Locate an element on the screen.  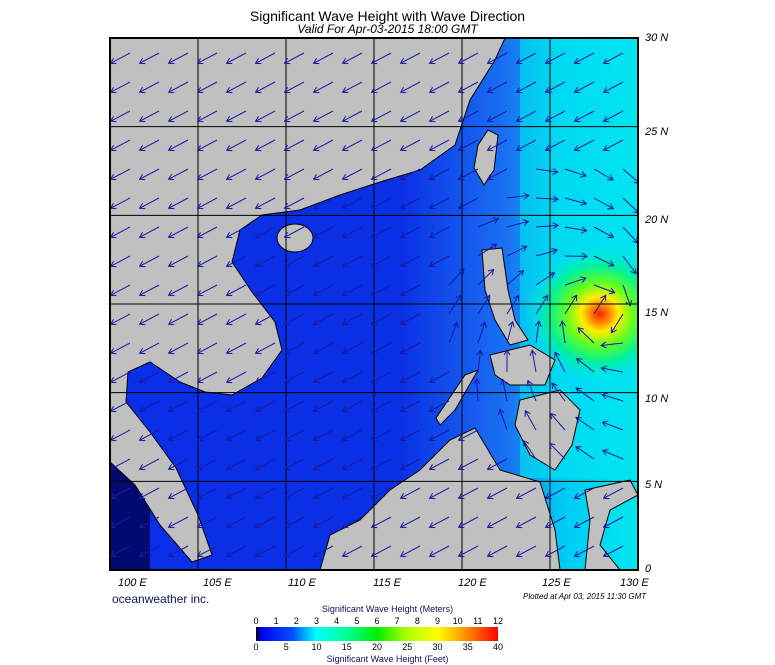
map-subtitle: Valid For Apr-03-2015 18:00 GMT is located at coordinates (387, 29).